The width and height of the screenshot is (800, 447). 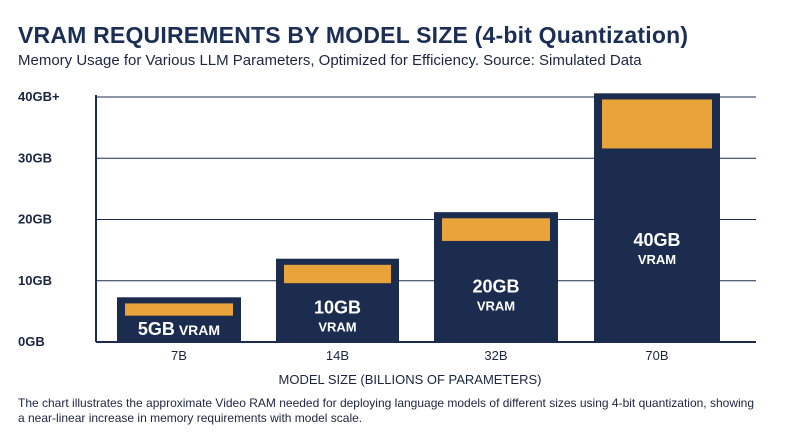 What do you see at coordinates (35, 219) in the screenshot?
I see `y-tick-label: 20GB` at bounding box center [35, 219].